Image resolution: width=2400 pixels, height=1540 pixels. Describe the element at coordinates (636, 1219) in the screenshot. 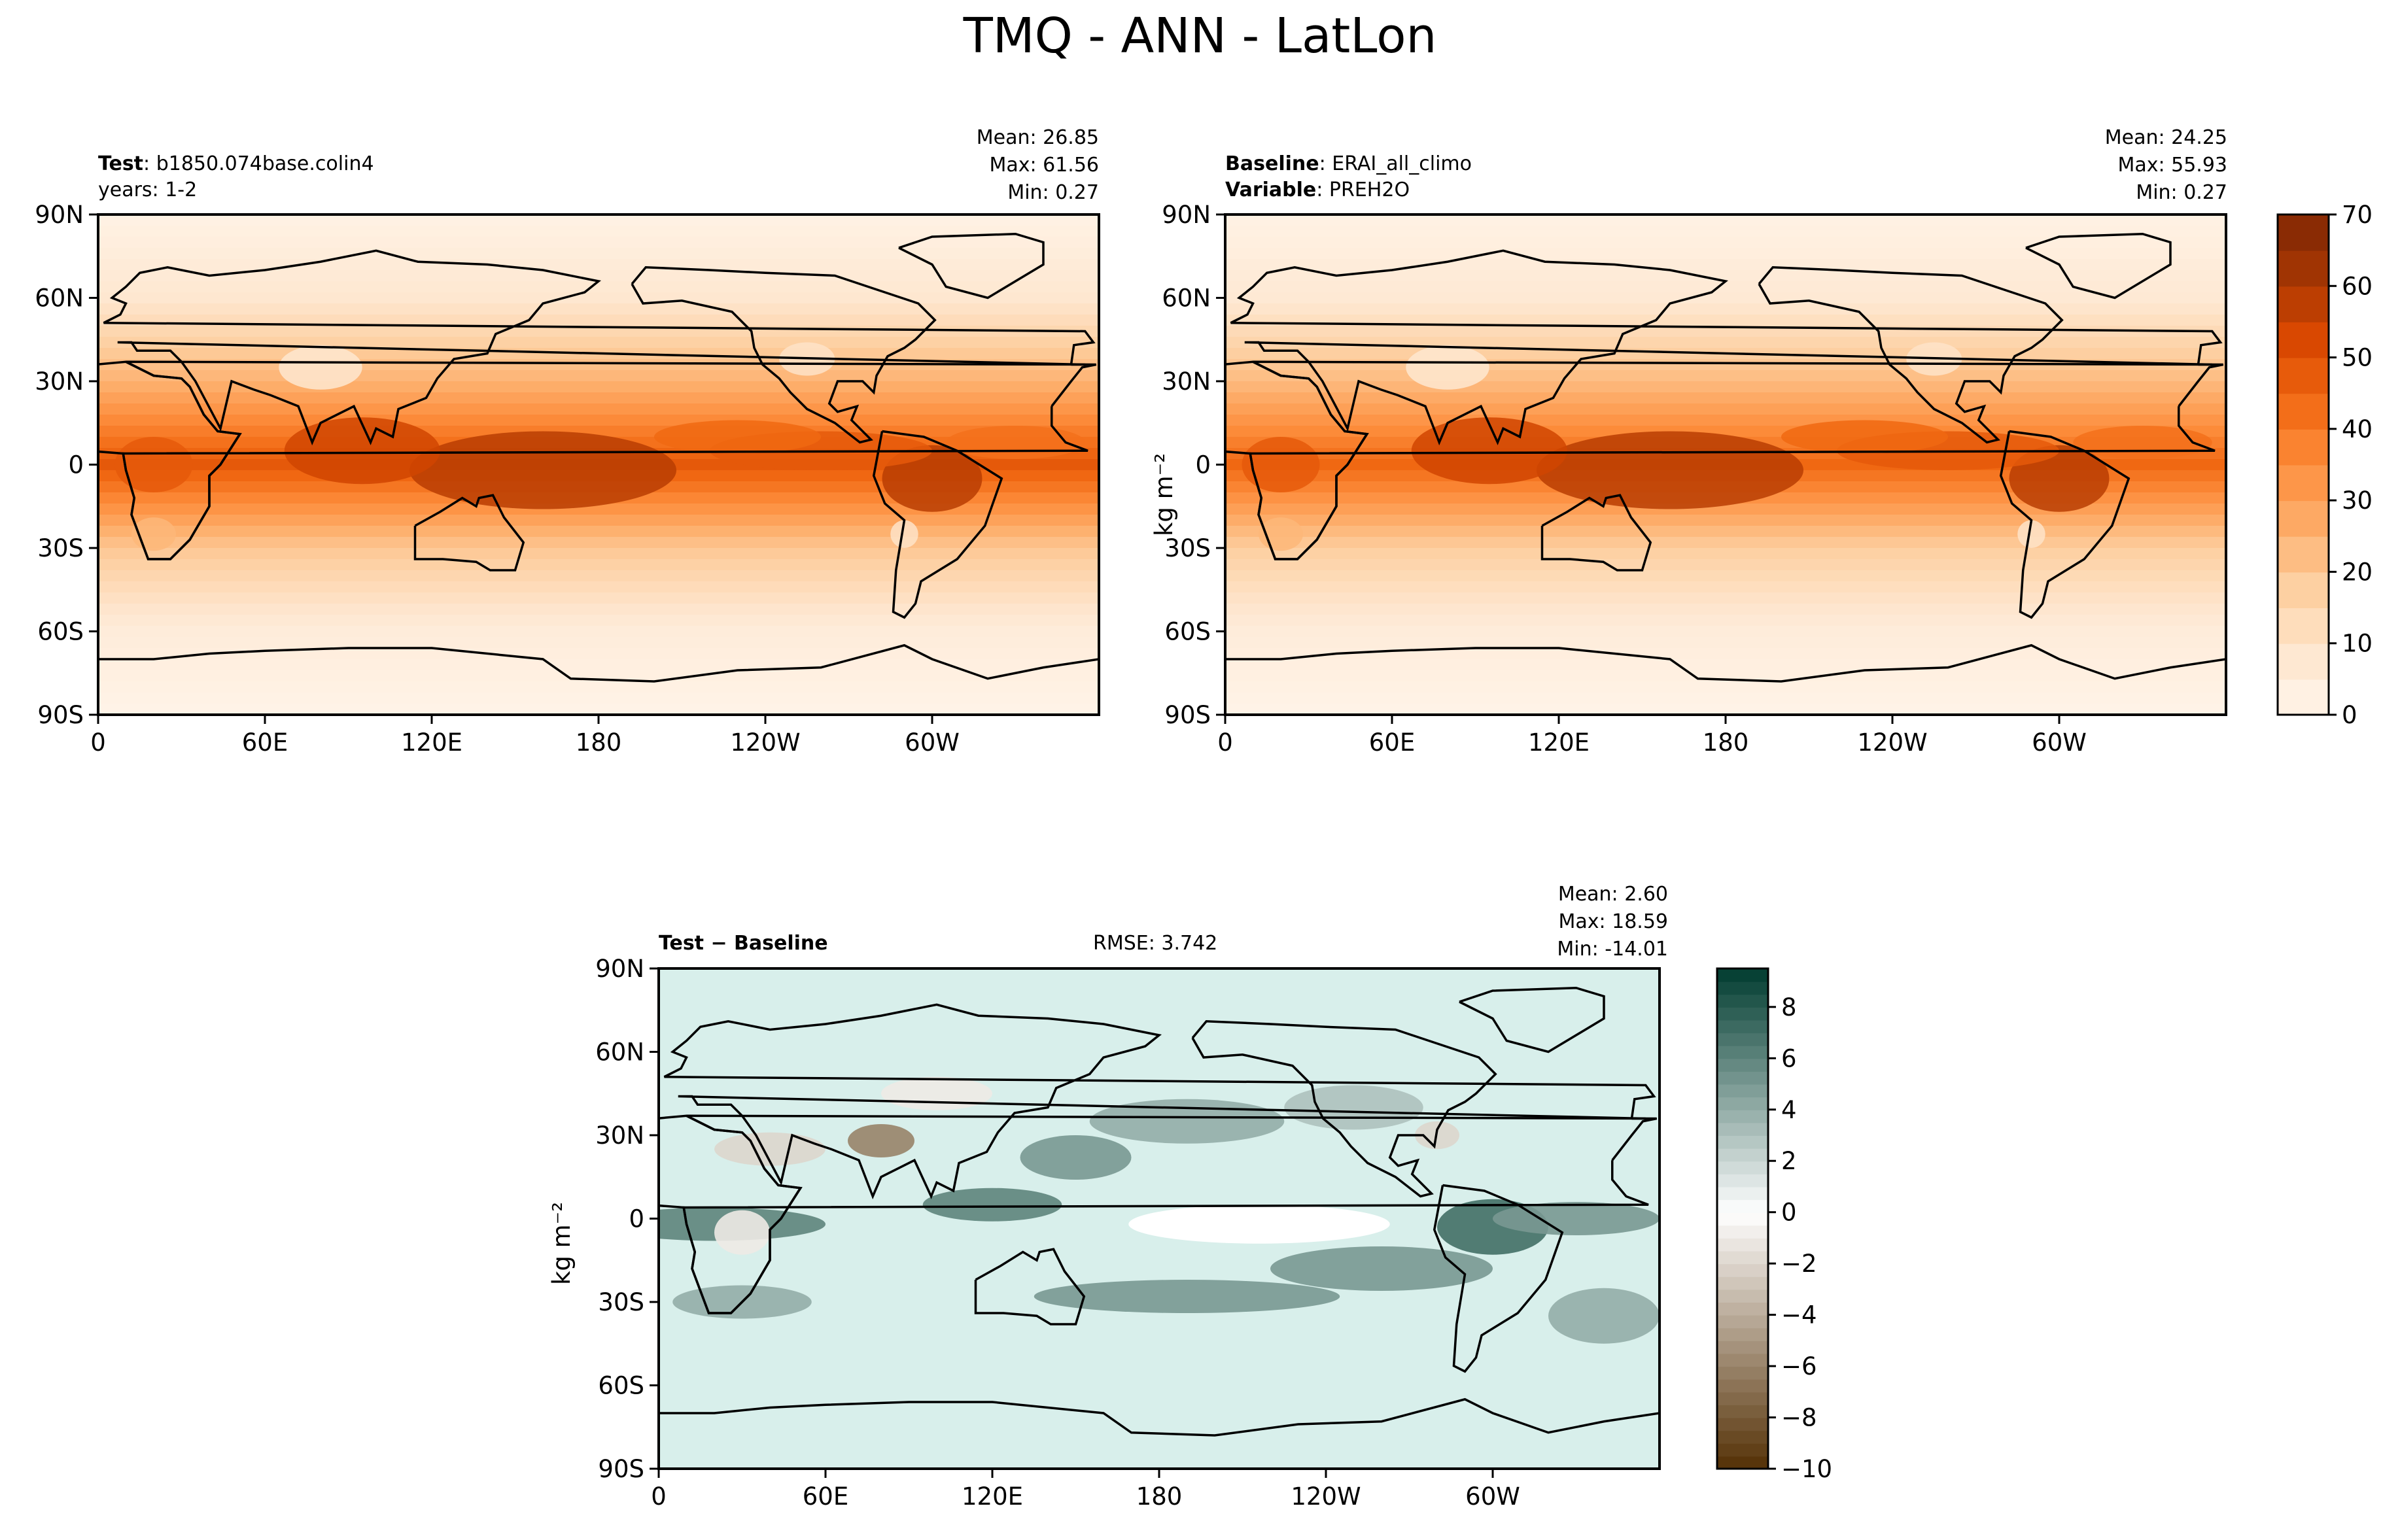

I see `diff-ytick-label: 0` at that location.